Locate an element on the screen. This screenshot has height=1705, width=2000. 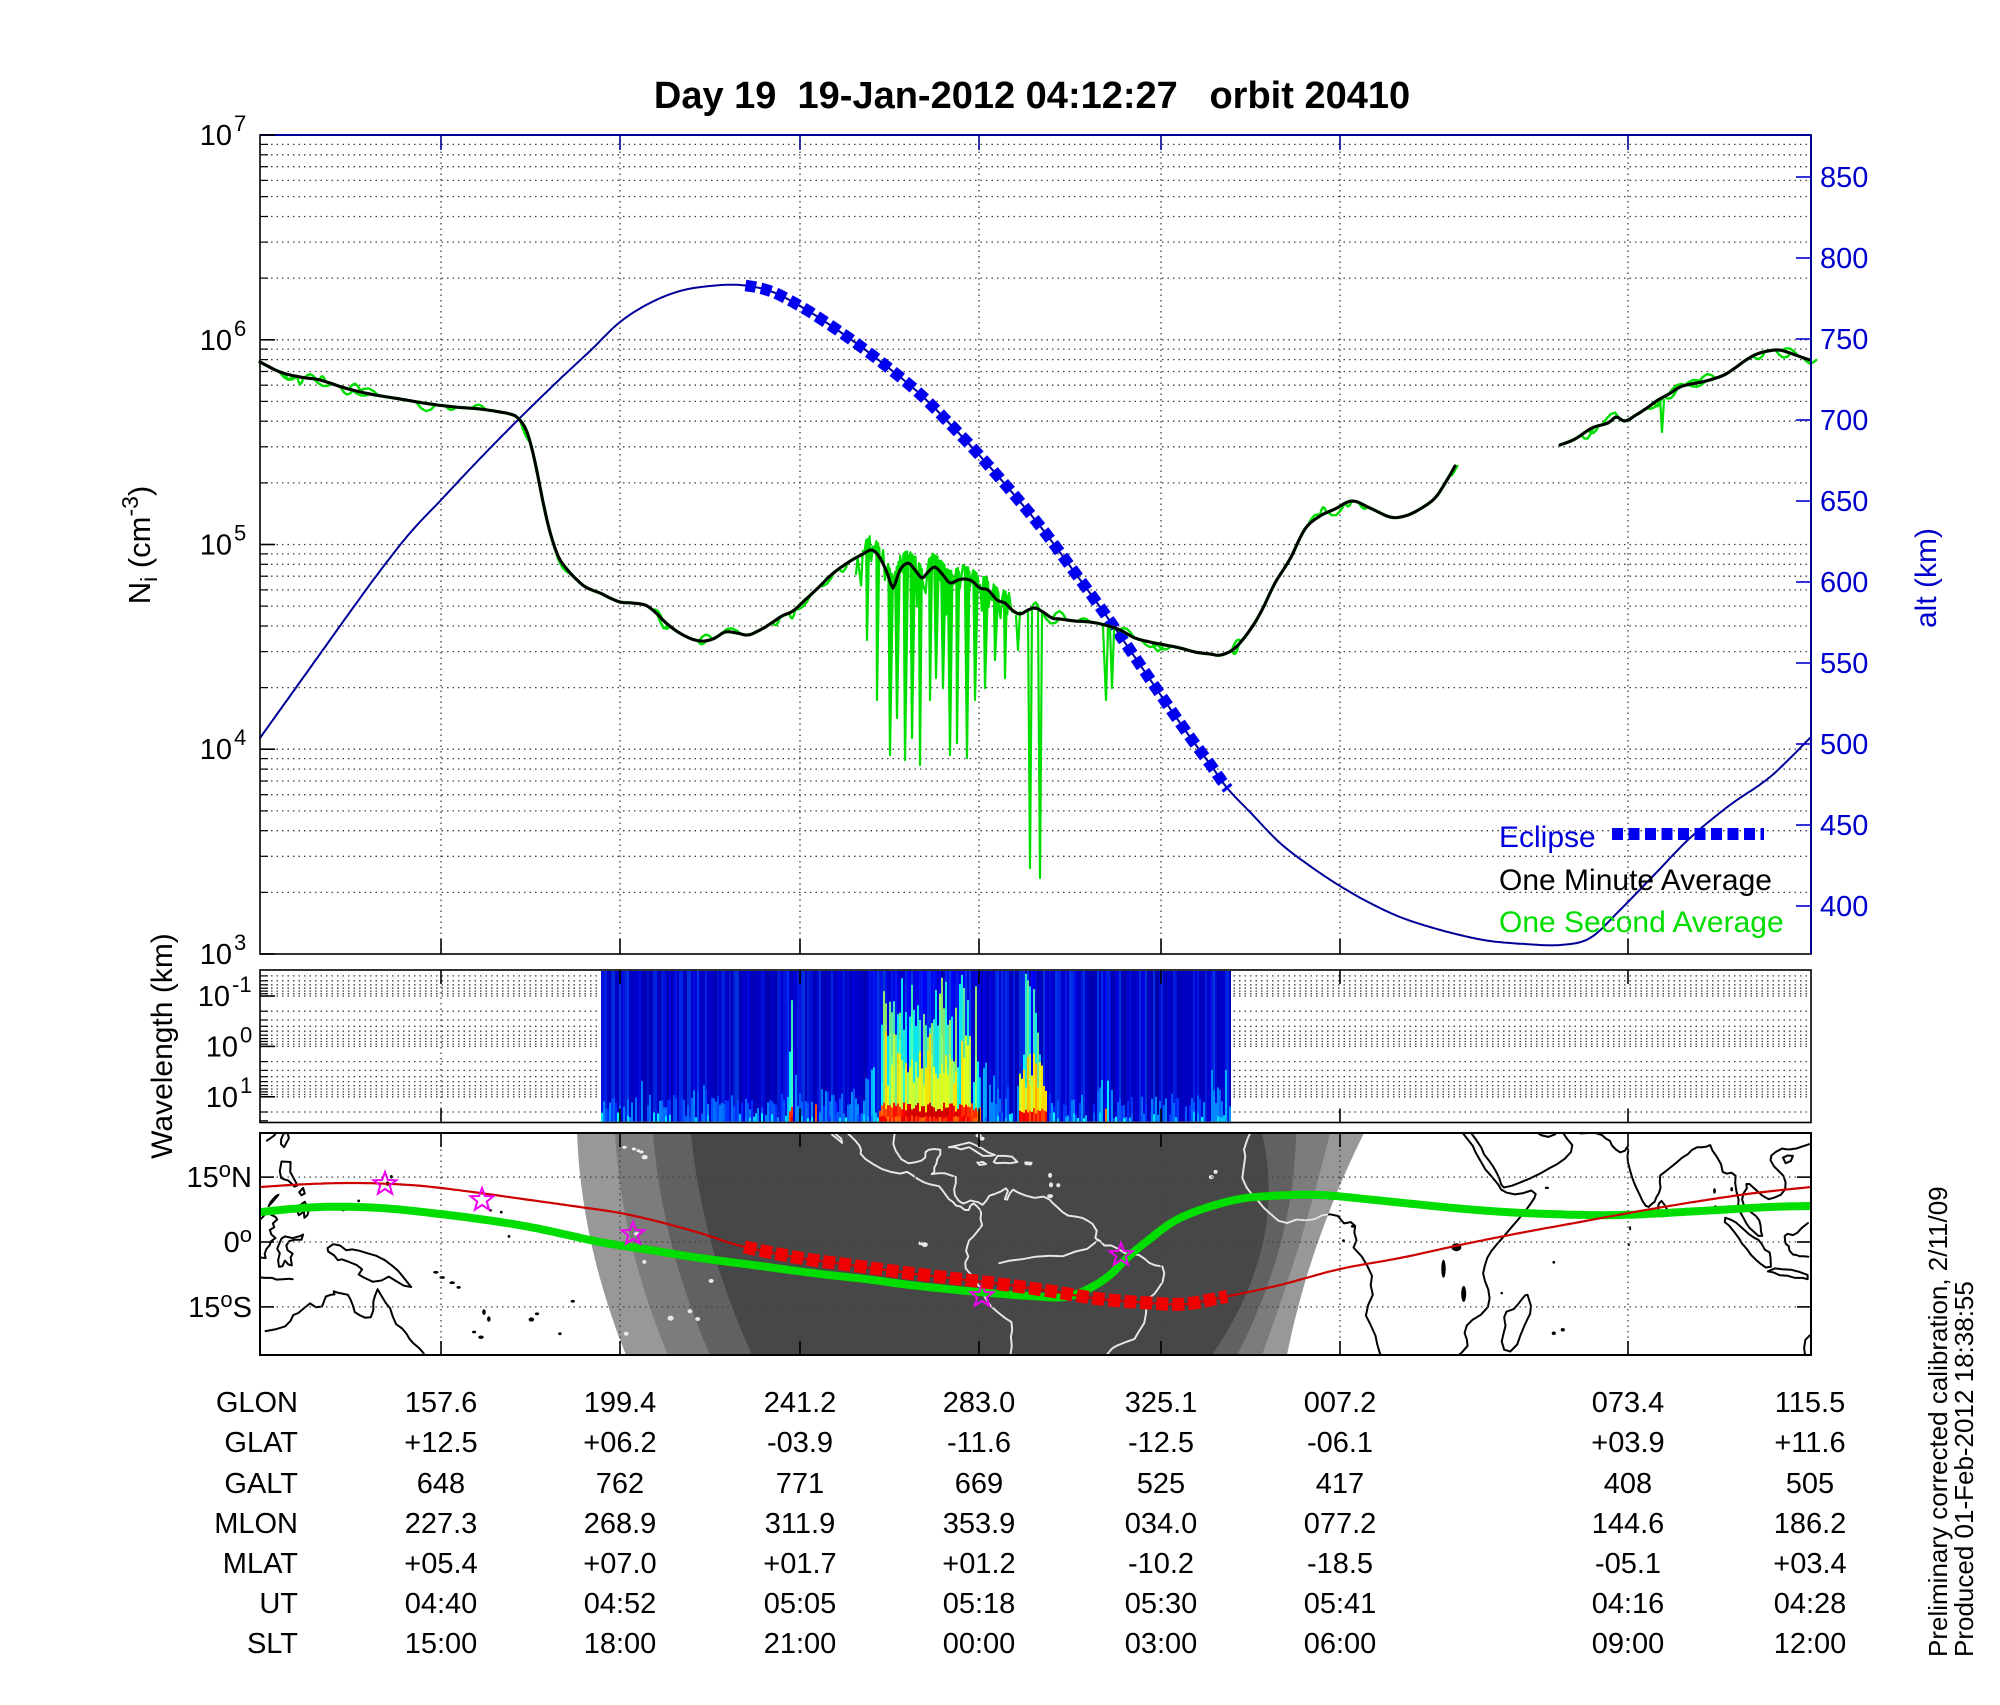
svg-text: +06.2 is located at coordinates (619, 1443).